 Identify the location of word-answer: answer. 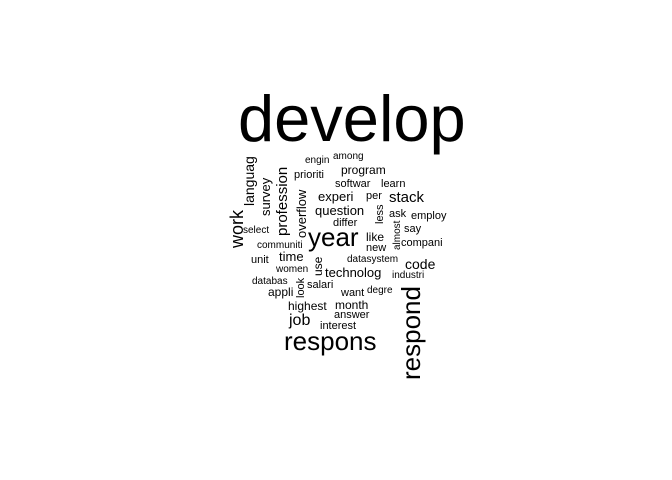
(352, 315).